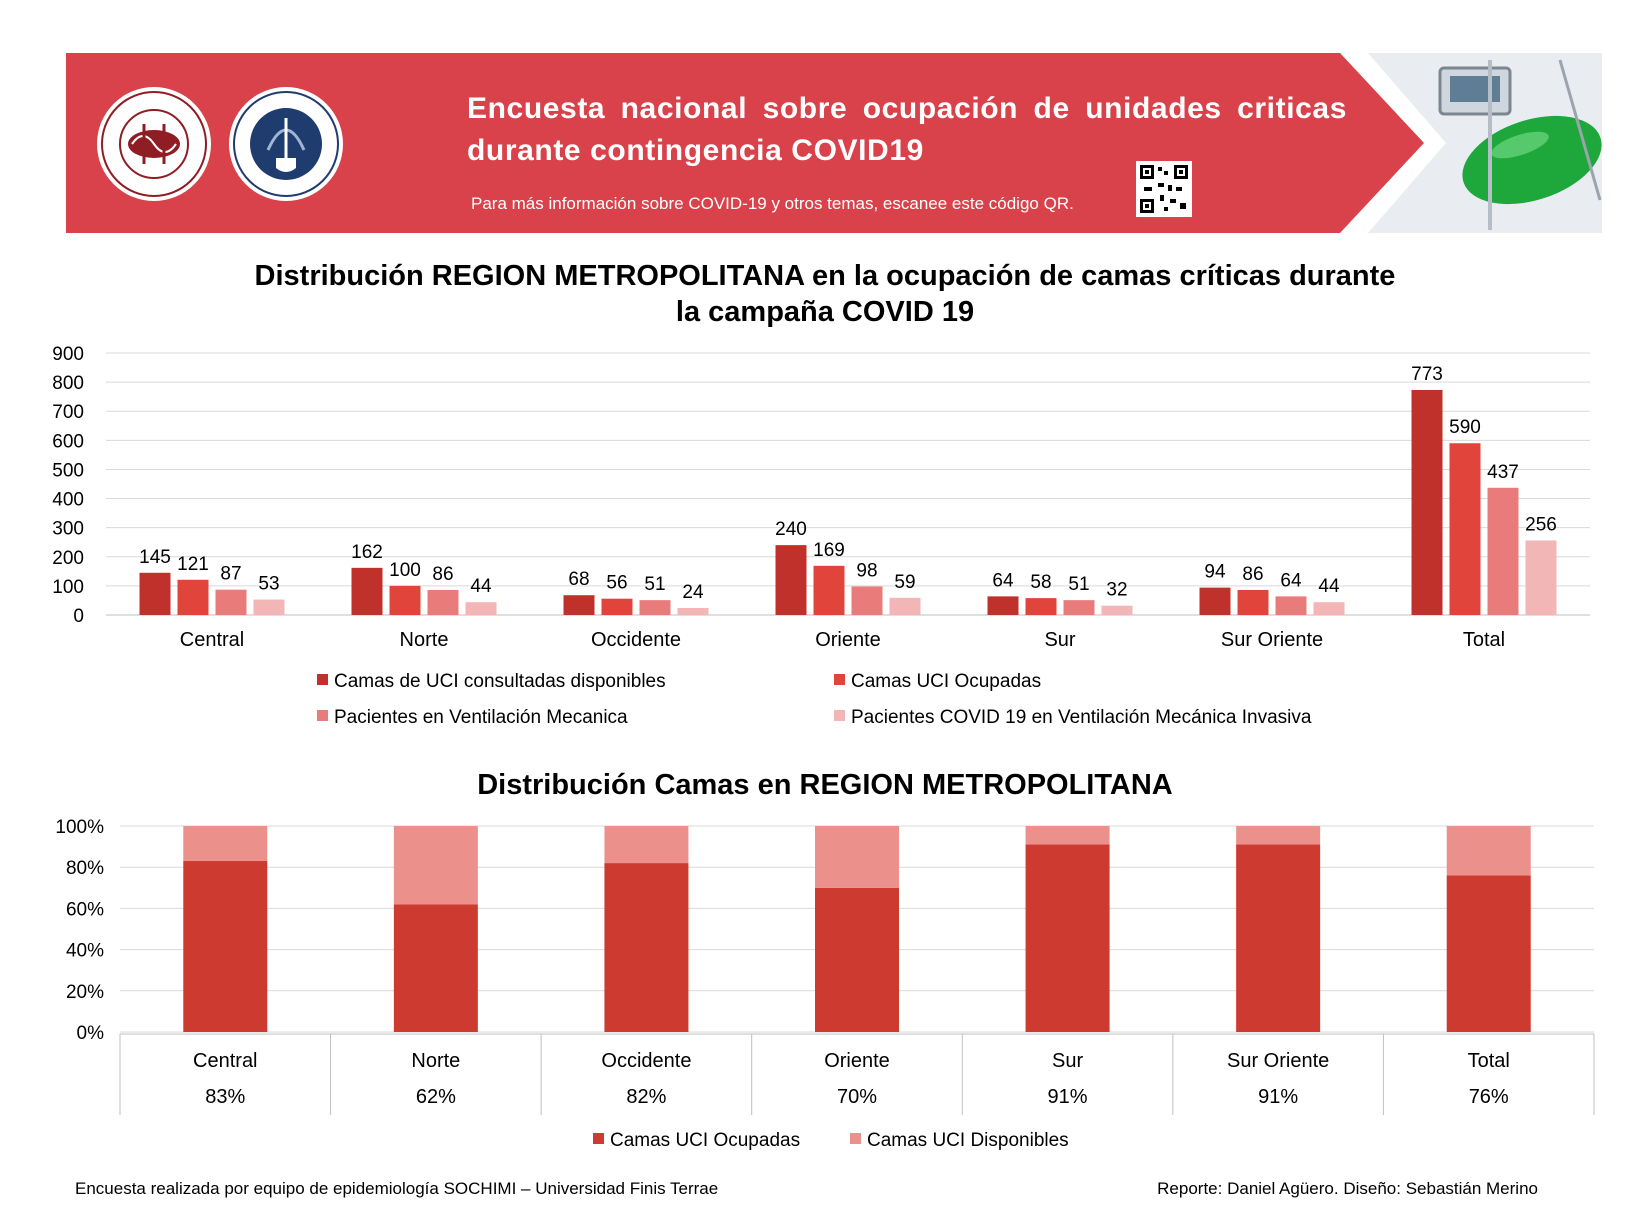 The width and height of the screenshot is (1650, 1218). Describe the element at coordinates (904, 582) in the screenshot. I see `bar-value-label: 59` at that location.